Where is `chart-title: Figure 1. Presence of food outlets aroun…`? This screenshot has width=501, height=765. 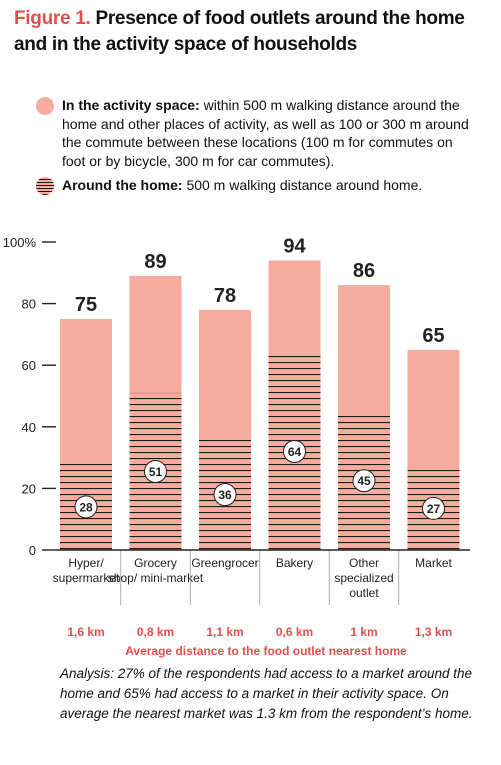 chart-title: Figure 1. Presence of food outlets aroun… is located at coordinates (254, 32).